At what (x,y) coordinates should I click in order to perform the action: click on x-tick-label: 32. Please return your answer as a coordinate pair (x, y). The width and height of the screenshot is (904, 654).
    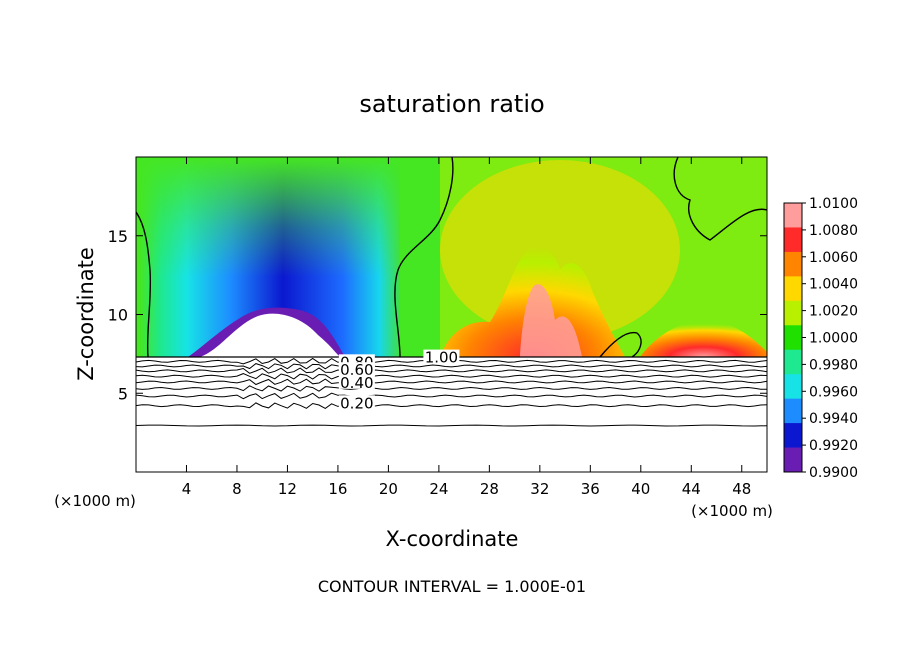
    Looking at the image, I should click on (539, 489).